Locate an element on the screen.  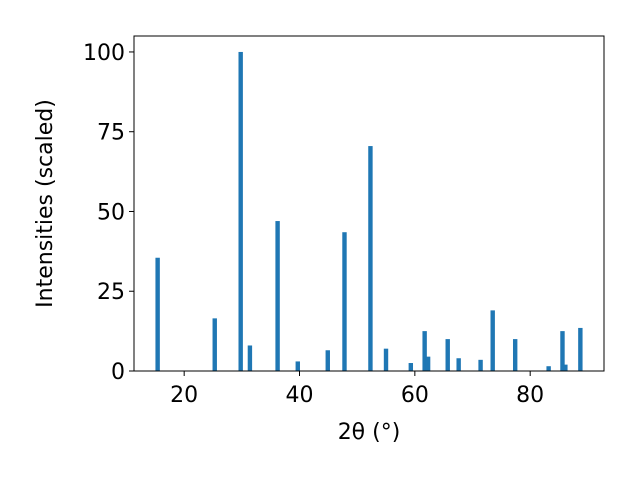
x-tick-label: 40 is located at coordinates (300, 395).